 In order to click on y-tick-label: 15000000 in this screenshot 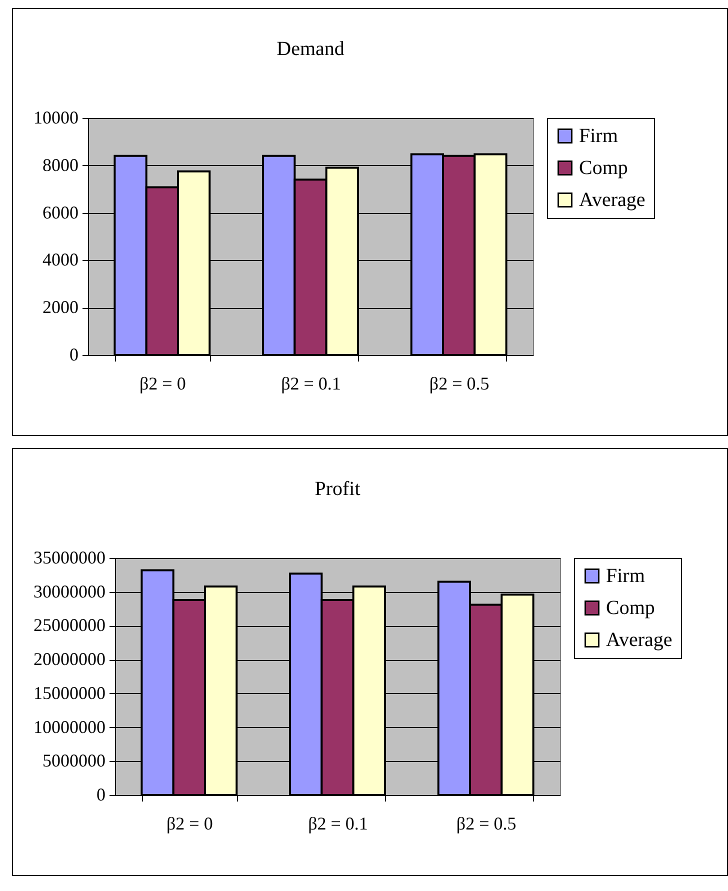, I will do `click(70, 692)`.